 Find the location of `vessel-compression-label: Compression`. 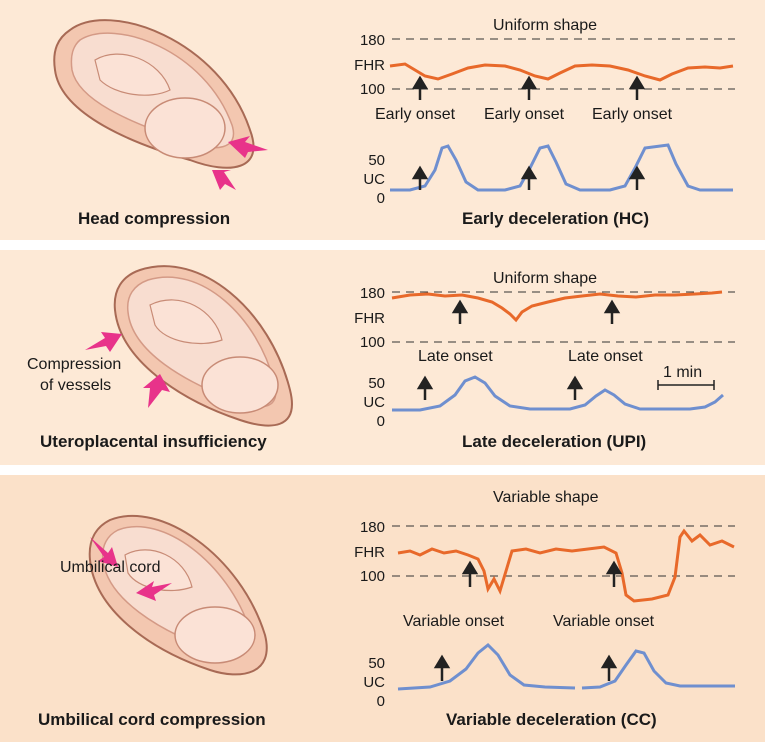

vessel-compression-label: Compression is located at coordinates (74, 364).